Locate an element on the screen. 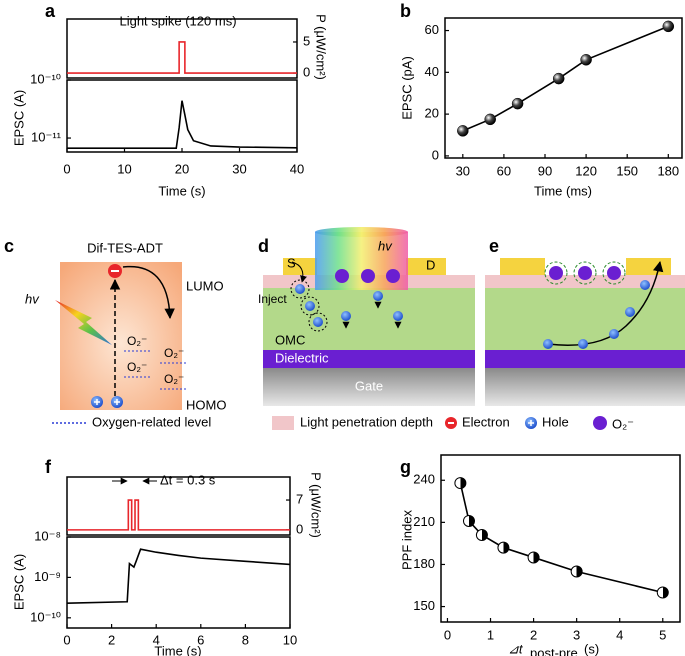 The width and height of the screenshot is (685, 656). y2-tick-label: 0 is located at coordinates (306, 71).